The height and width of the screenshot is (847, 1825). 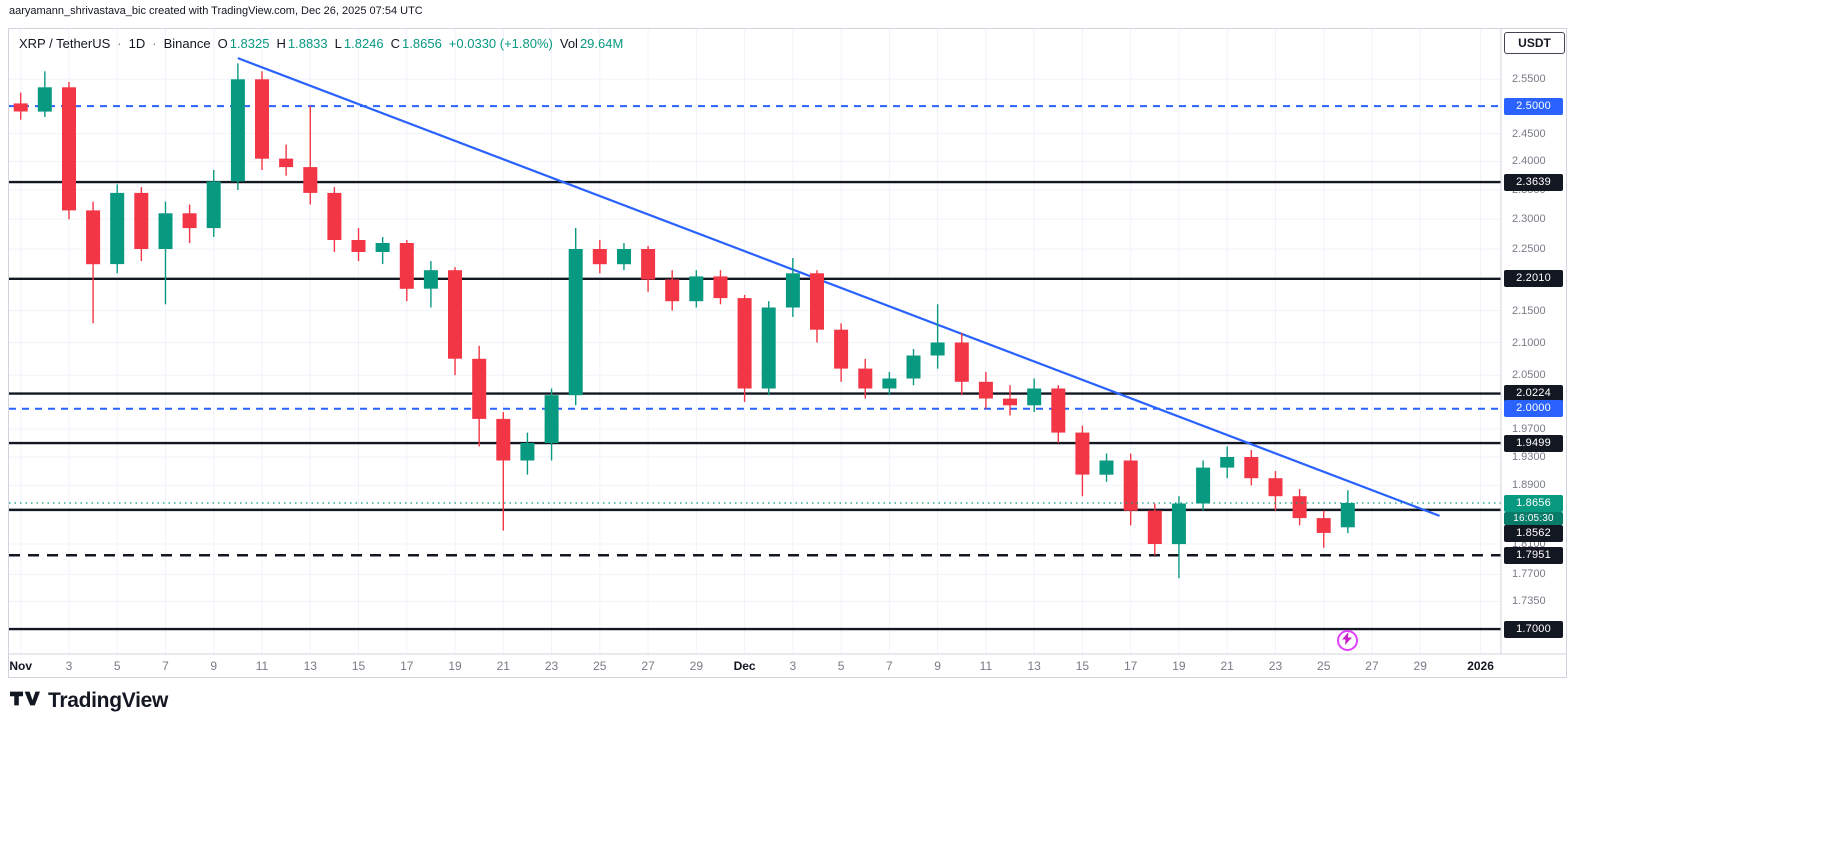 I want to click on interval-label: 1D, so click(x=137, y=43).